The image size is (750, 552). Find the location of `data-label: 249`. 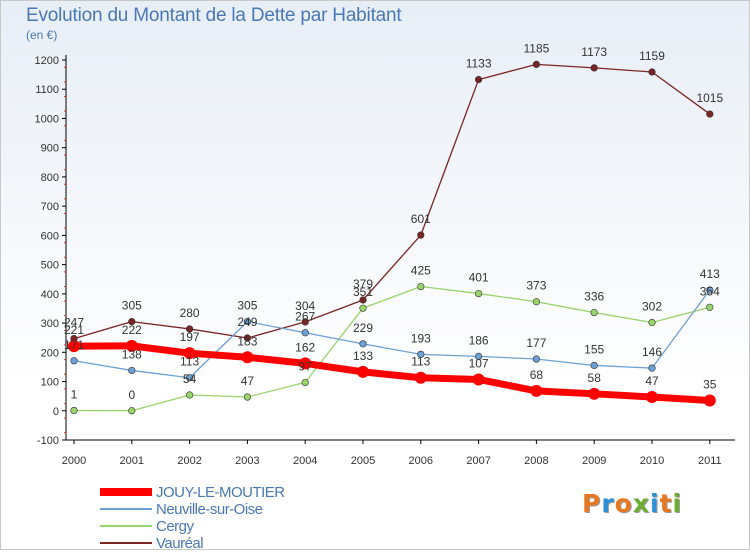

data-label: 249 is located at coordinates (247, 322).